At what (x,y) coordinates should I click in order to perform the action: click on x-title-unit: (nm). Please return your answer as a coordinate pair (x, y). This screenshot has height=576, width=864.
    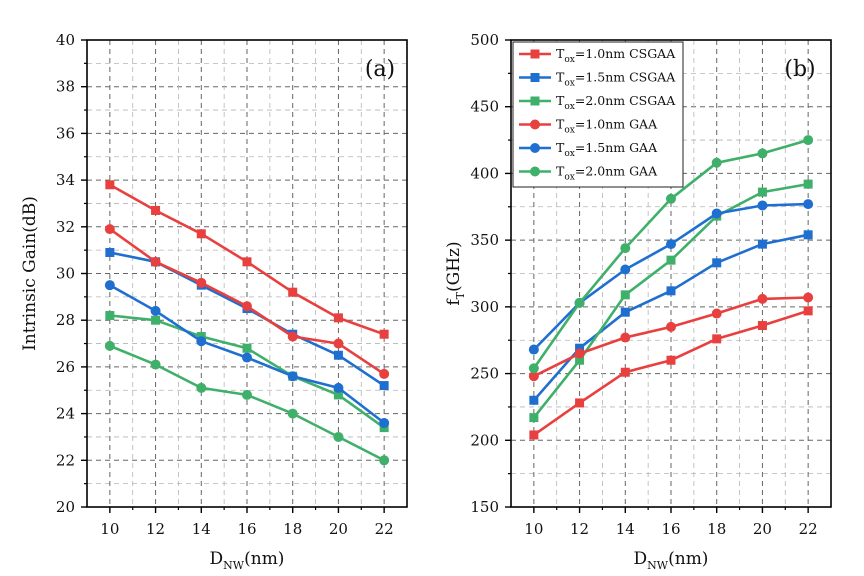
    Looking at the image, I should click on (688, 559).